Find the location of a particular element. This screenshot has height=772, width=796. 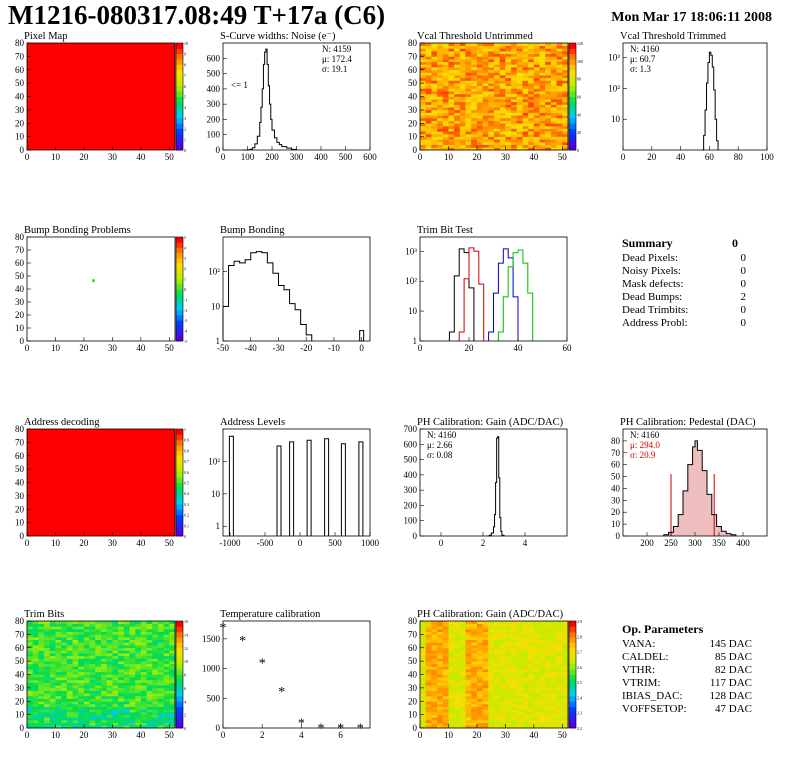

histogram-fill is located at coordinates (699, 488).